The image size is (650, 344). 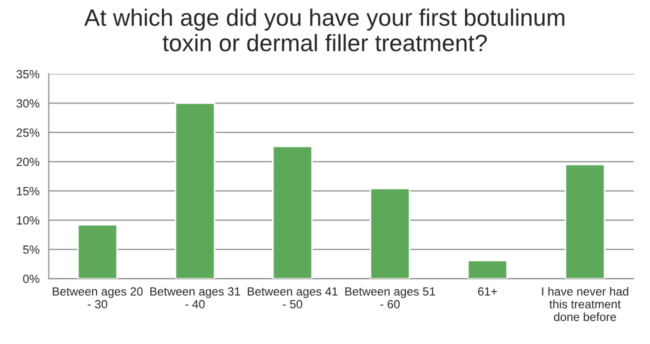 What do you see at coordinates (487, 291) in the screenshot?
I see `x-tick-label: 61+` at bounding box center [487, 291].